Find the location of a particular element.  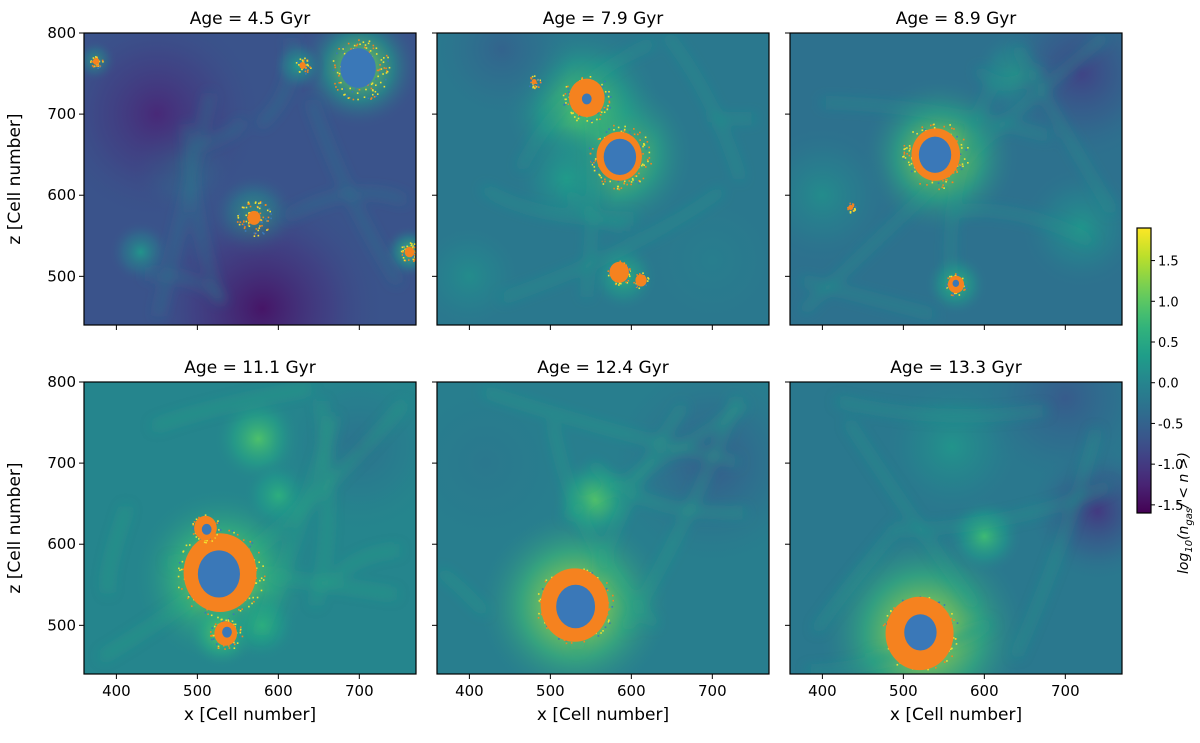

density-blob is located at coordinates (842, 195).